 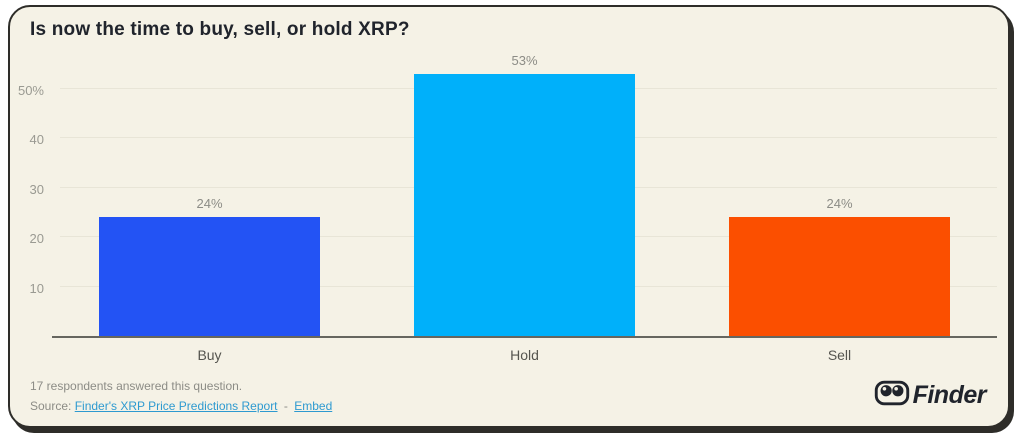 What do you see at coordinates (176, 406) in the screenshot?
I see `source-report-link: Finder's XRP Price Predictions Report` at bounding box center [176, 406].